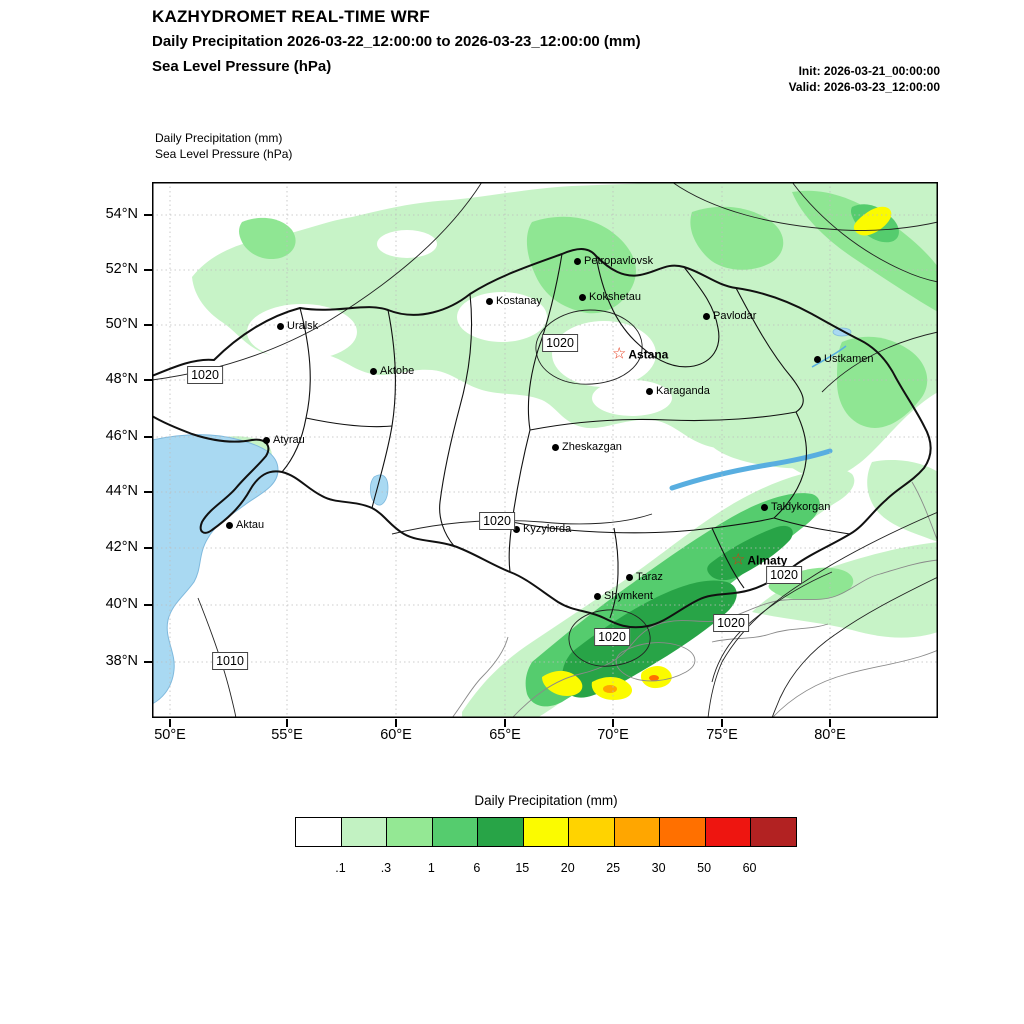  Describe the element at coordinates (215, 569) in the screenshot. I see `caspian-sea` at that location.